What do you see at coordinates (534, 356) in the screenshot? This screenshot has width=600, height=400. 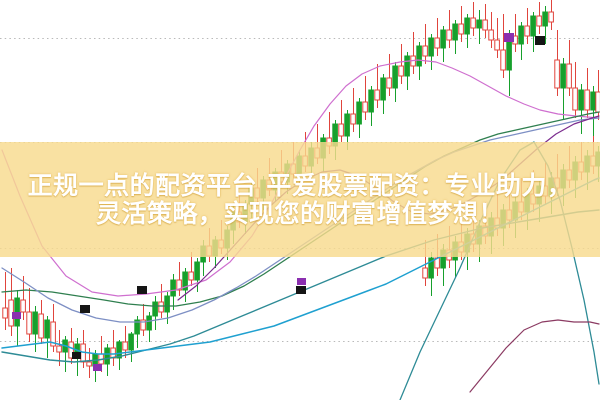 I see `ma-line-ma-upper-maroon` at bounding box center [534, 356].